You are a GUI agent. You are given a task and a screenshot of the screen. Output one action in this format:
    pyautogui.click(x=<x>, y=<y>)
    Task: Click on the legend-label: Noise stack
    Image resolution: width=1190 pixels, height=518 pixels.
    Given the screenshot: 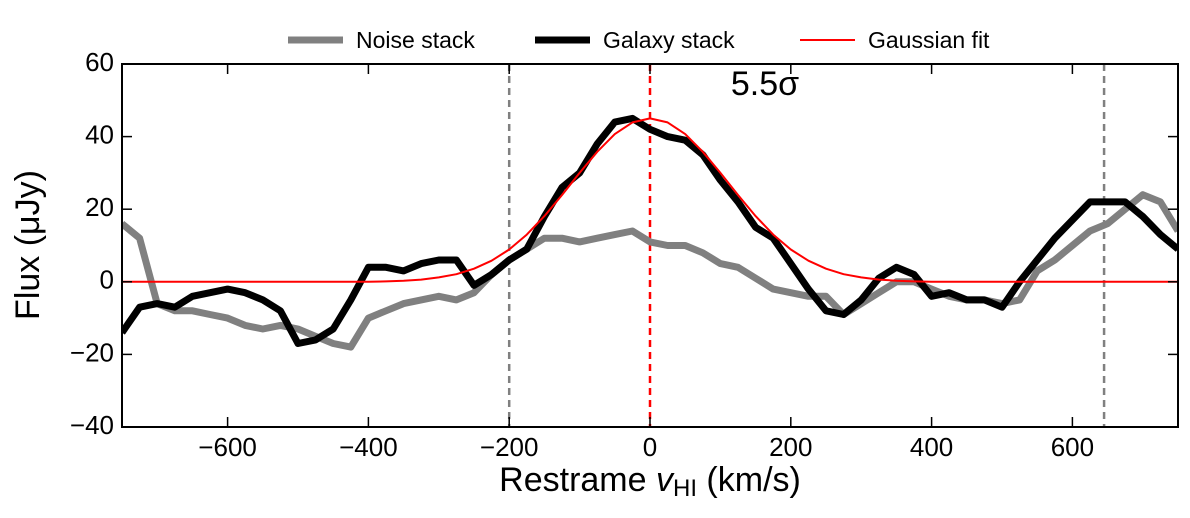 What is the action you would take?
    pyautogui.click(x=415, y=40)
    